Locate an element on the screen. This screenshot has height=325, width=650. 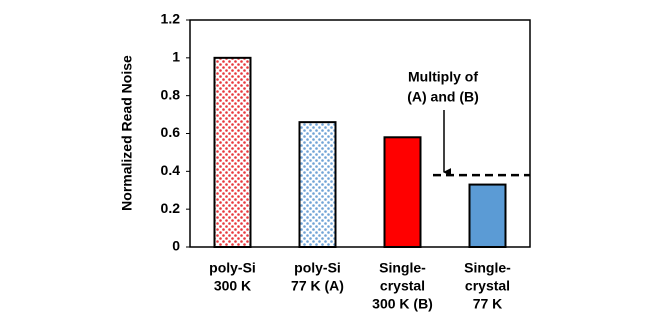
y-tick-label: 0.6 is located at coordinates (171, 132).